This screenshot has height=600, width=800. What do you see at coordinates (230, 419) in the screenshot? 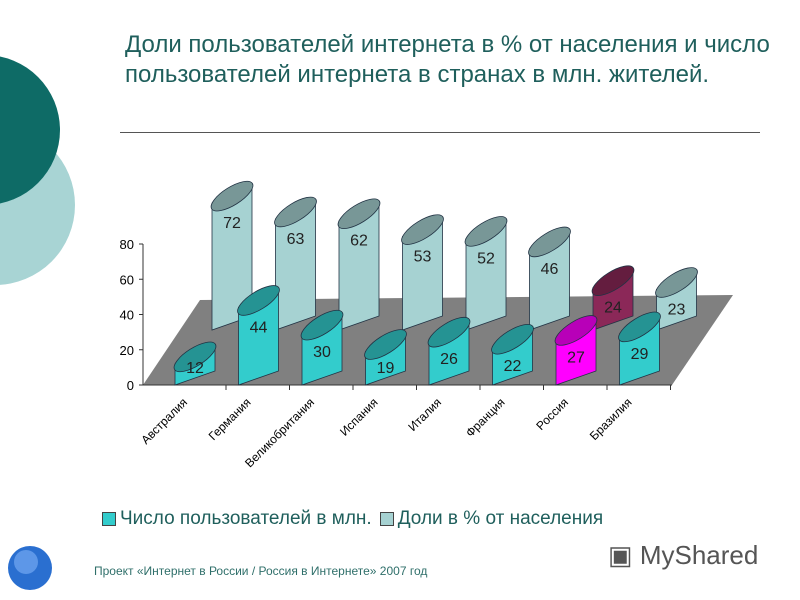
I see `x-tick-label: Германия` at bounding box center [230, 419].